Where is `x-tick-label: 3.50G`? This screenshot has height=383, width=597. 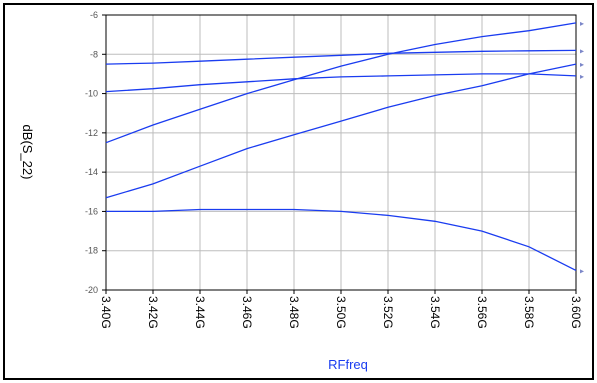
x-tick-label: 3.50G is located at coordinates (341, 312).